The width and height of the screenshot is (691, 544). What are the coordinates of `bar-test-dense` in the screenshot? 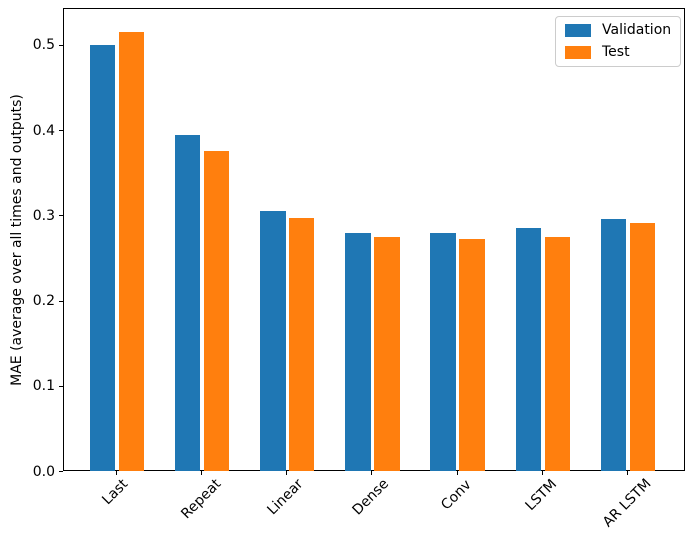 It's located at (387, 353).